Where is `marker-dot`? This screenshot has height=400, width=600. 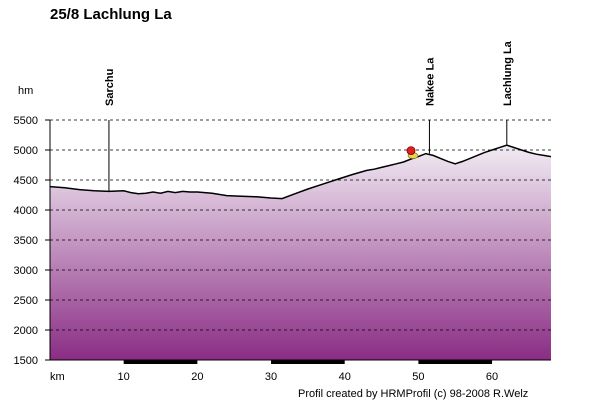
marker-dot is located at coordinates (411, 151).